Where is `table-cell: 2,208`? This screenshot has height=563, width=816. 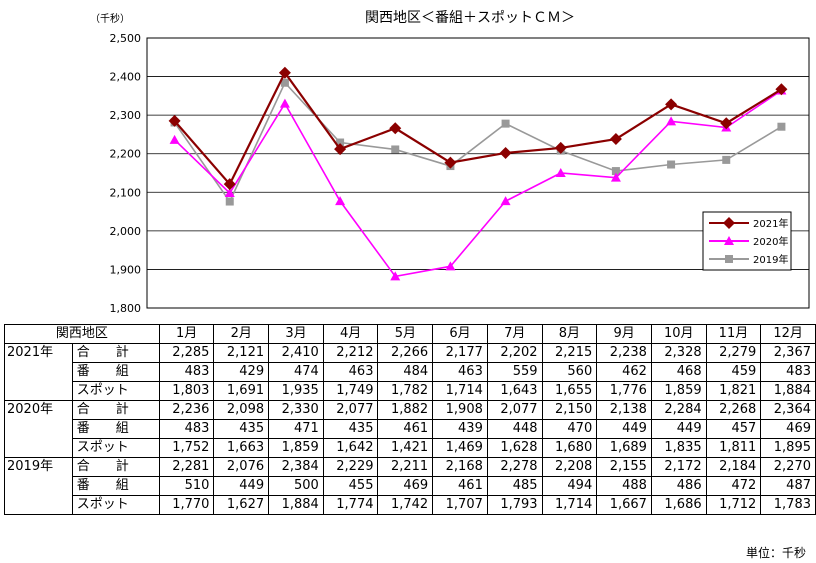 table-cell: 2,208 is located at coordinates (569, 467).